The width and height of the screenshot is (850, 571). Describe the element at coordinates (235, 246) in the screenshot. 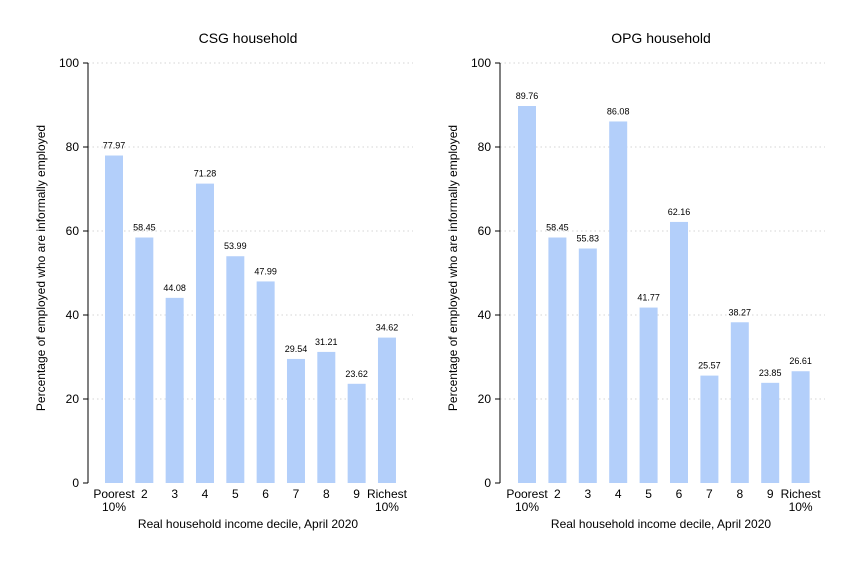

I see `data-label: 53.99` at that location.